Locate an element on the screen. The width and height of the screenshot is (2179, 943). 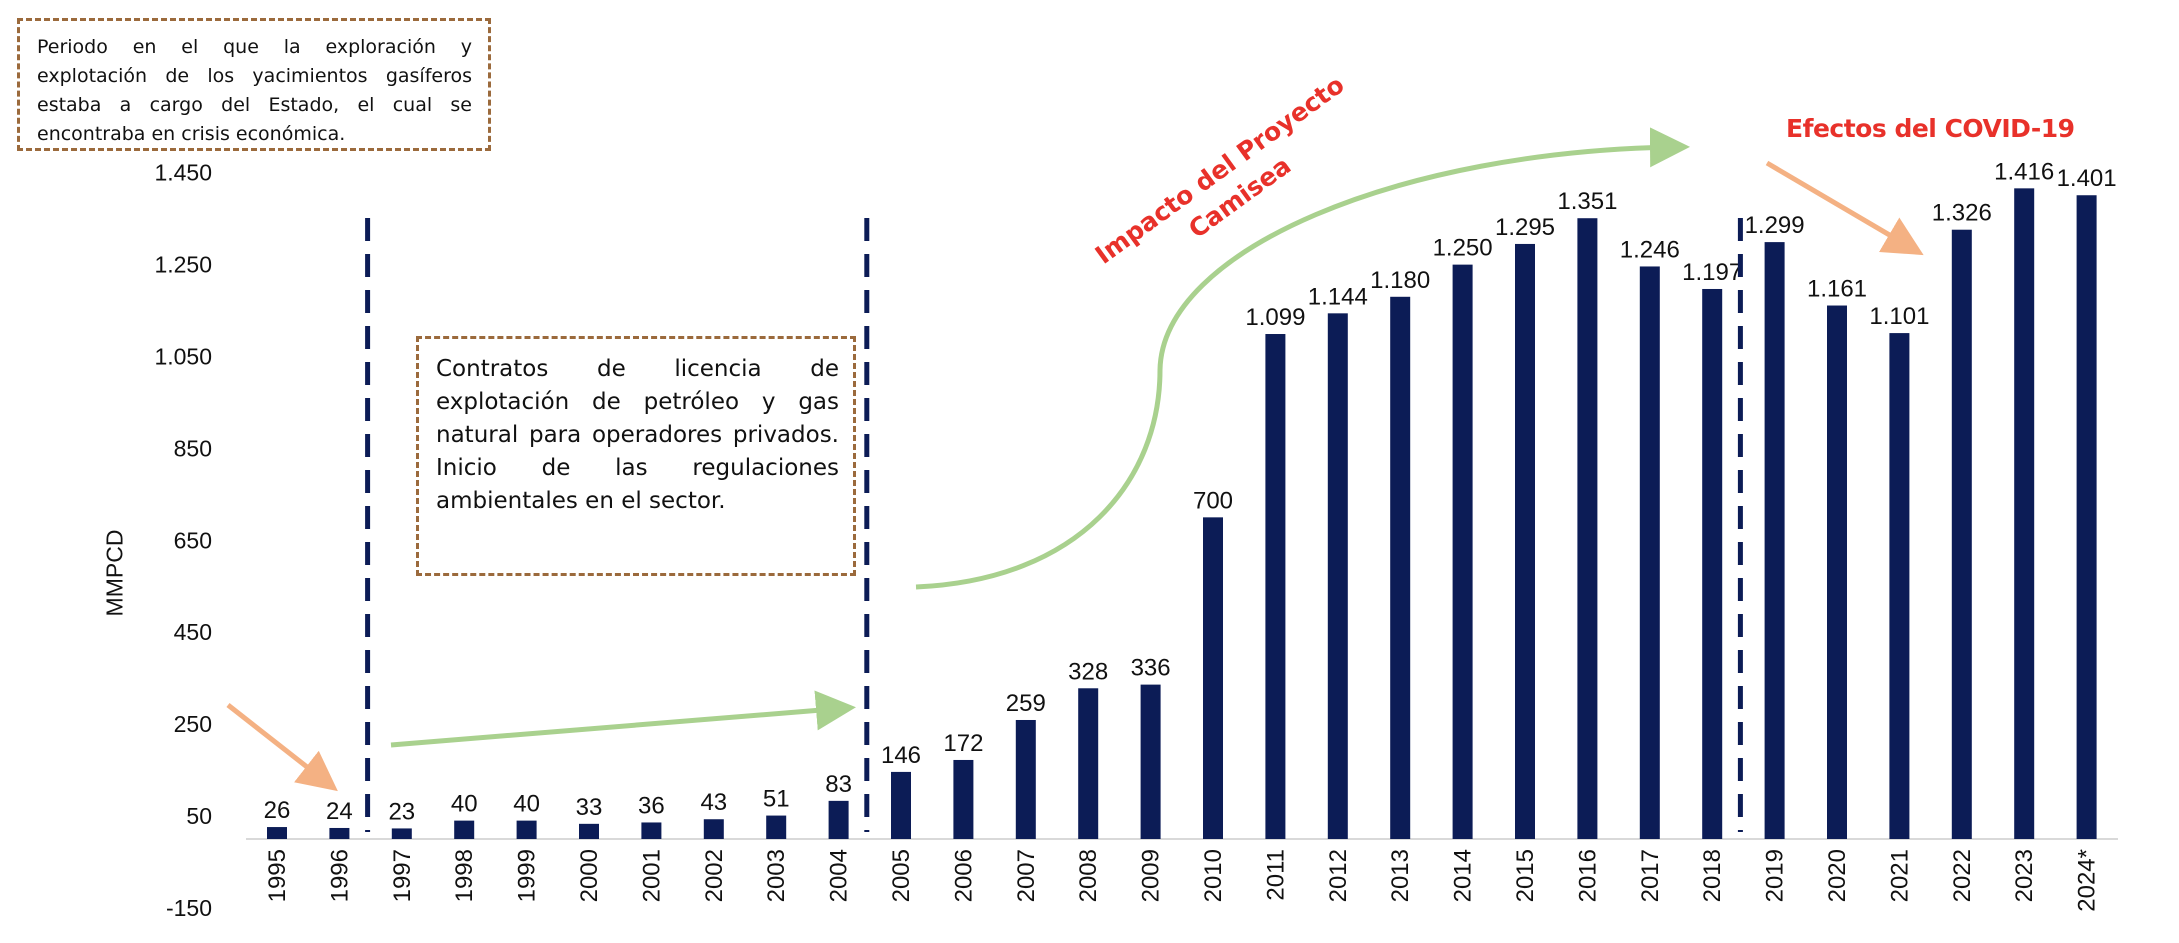
y-tick-label: 450 is located at coordinates (193, 632).